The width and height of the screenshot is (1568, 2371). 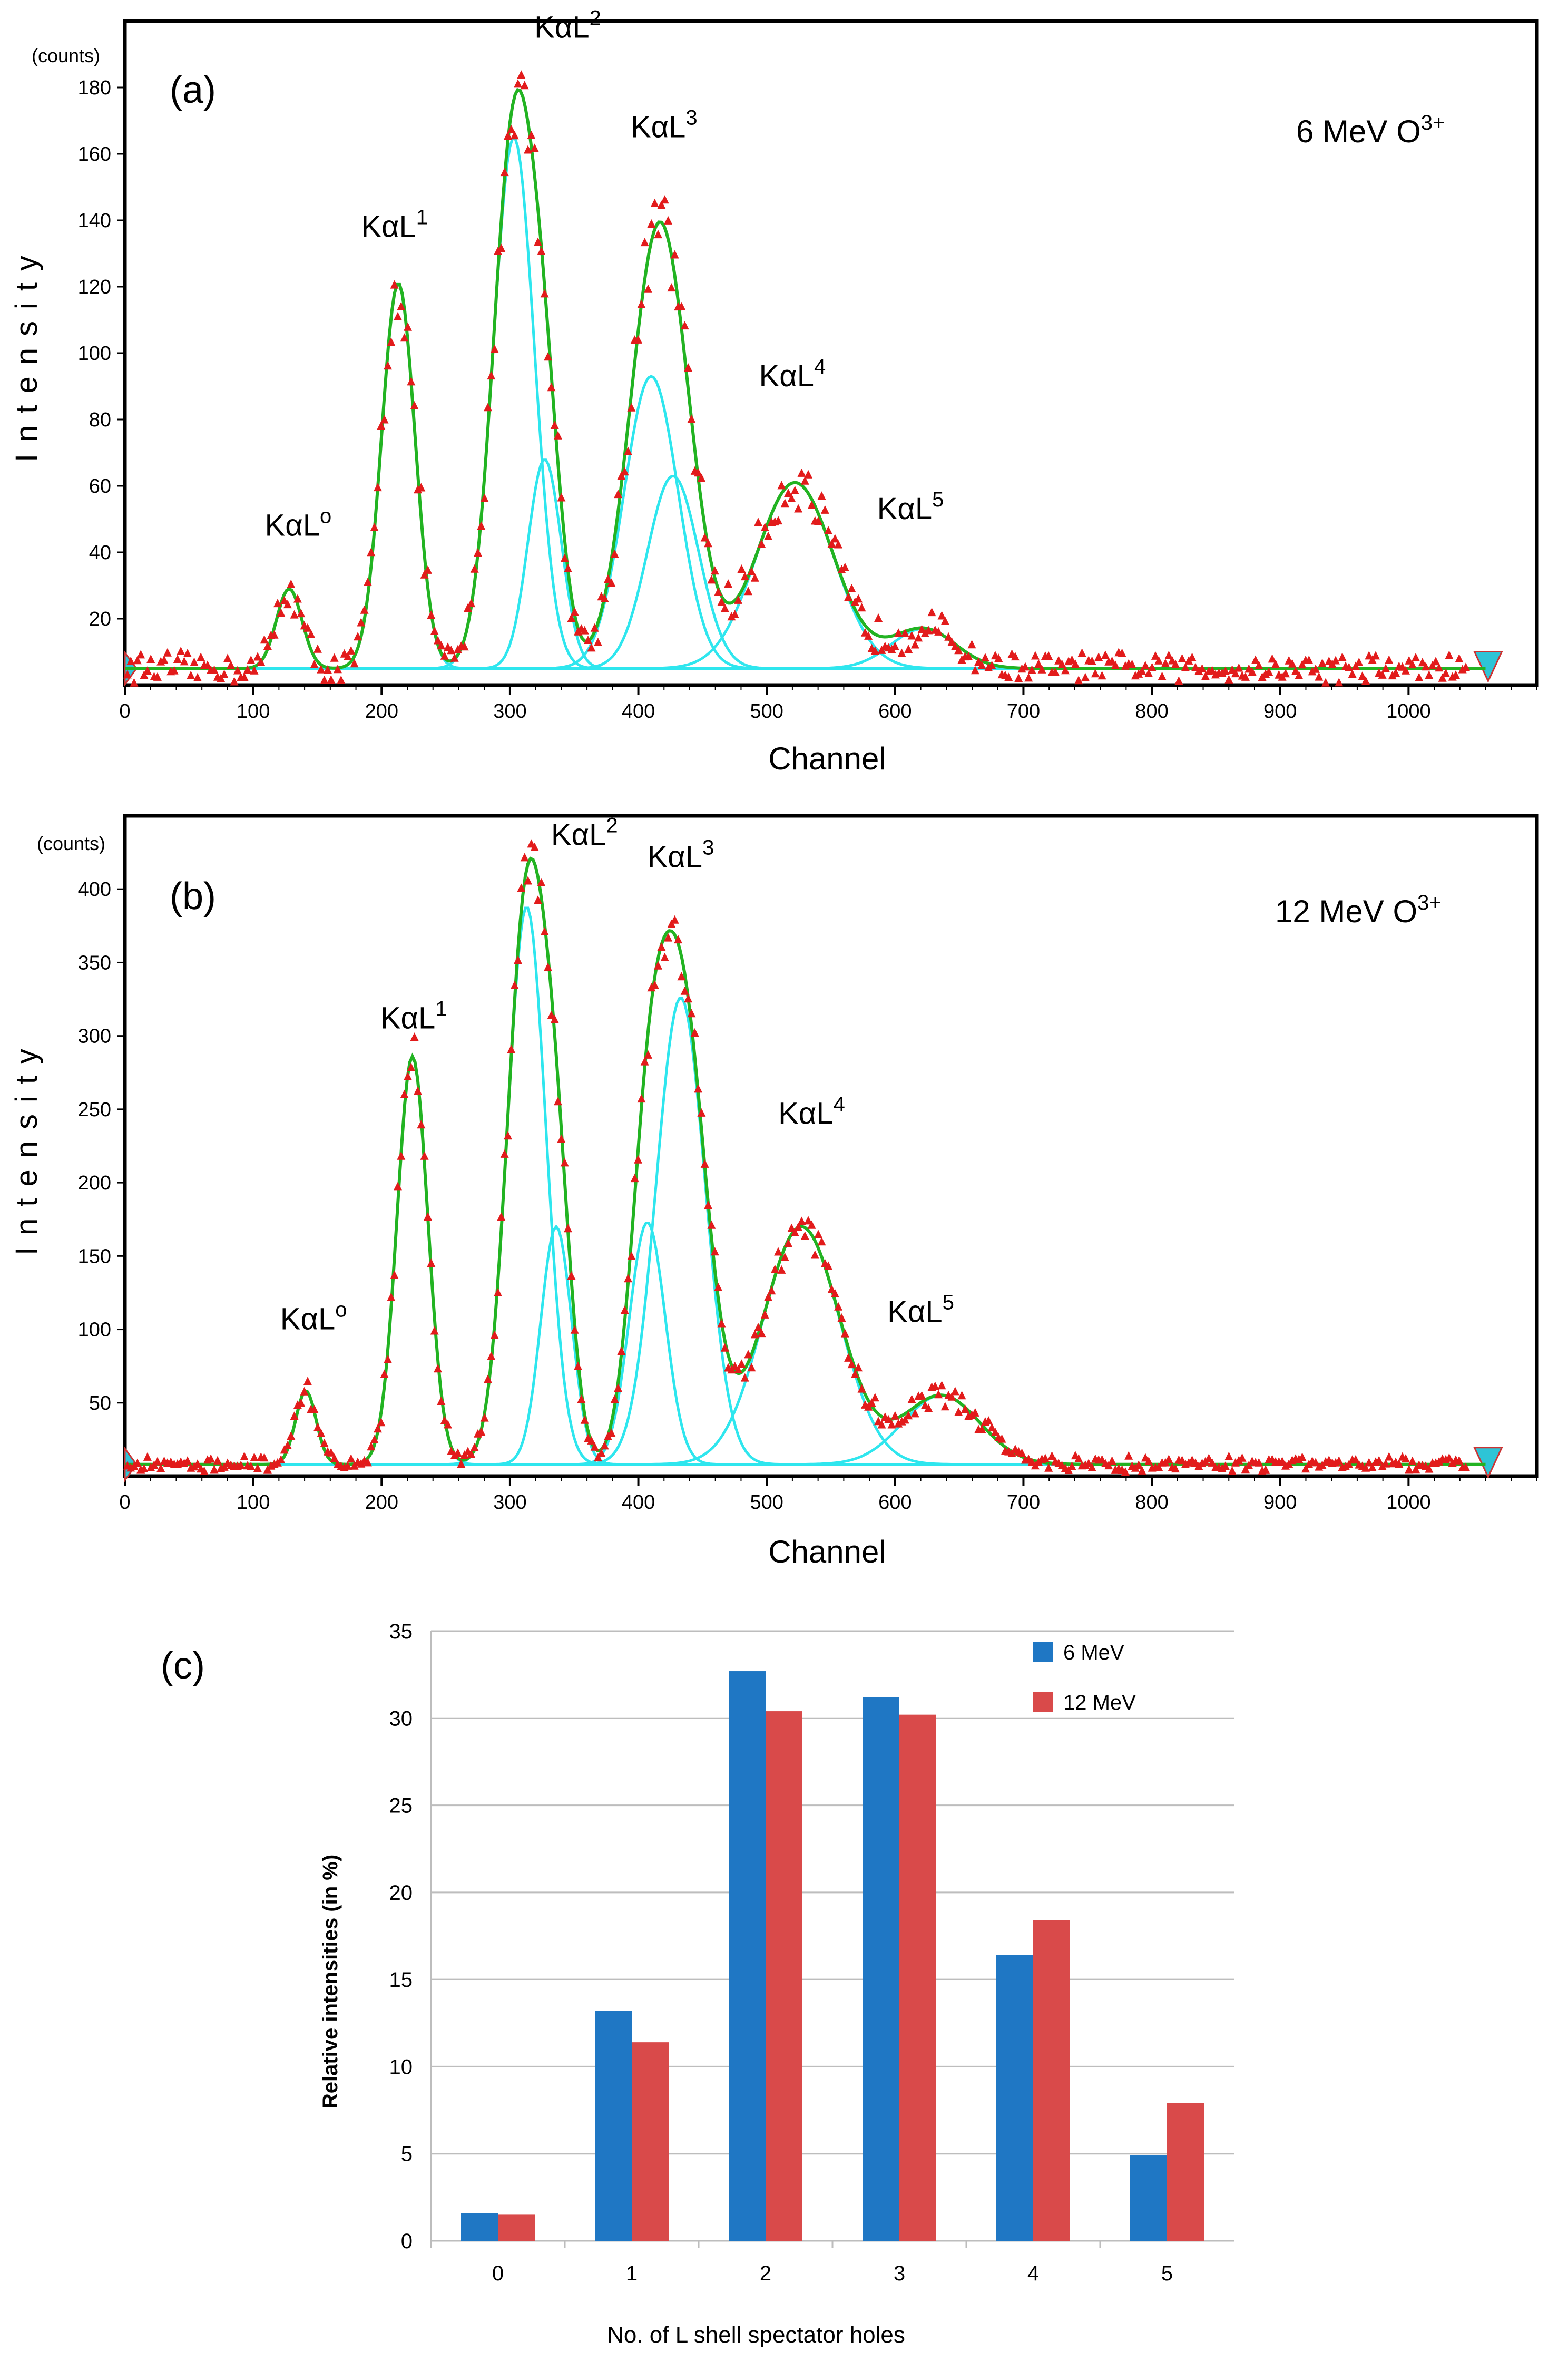 I want to click on x-tick-label: 800, so click(x=1151, y=711).